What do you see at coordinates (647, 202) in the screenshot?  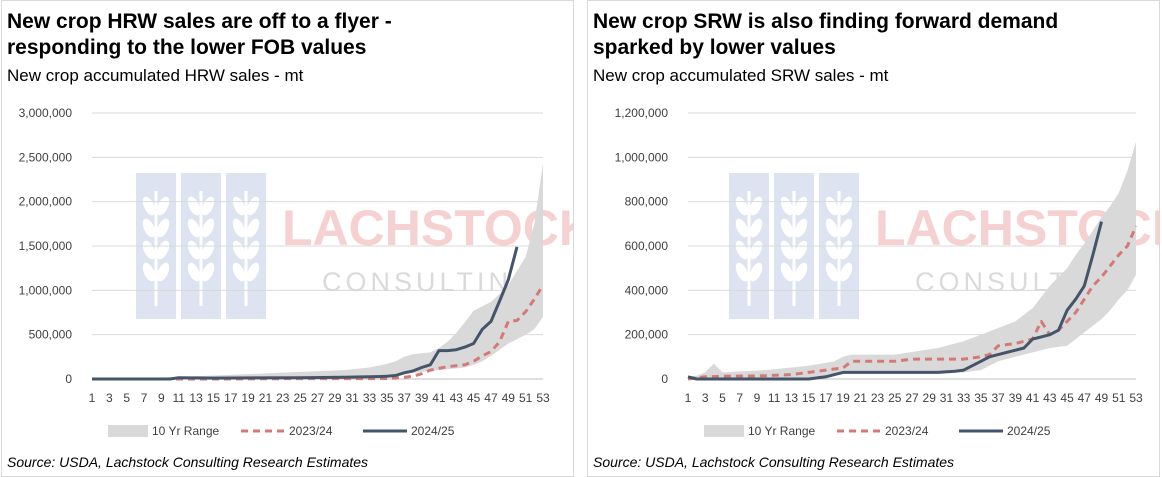 I see `y-tick-label: 800,000` at bounding box center [647, 202].